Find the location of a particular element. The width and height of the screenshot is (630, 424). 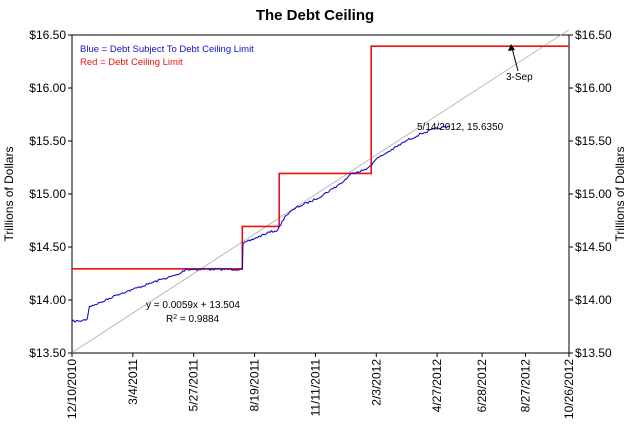

x-tick-label: 8/27/2012 is located at coordinates (526, 386).